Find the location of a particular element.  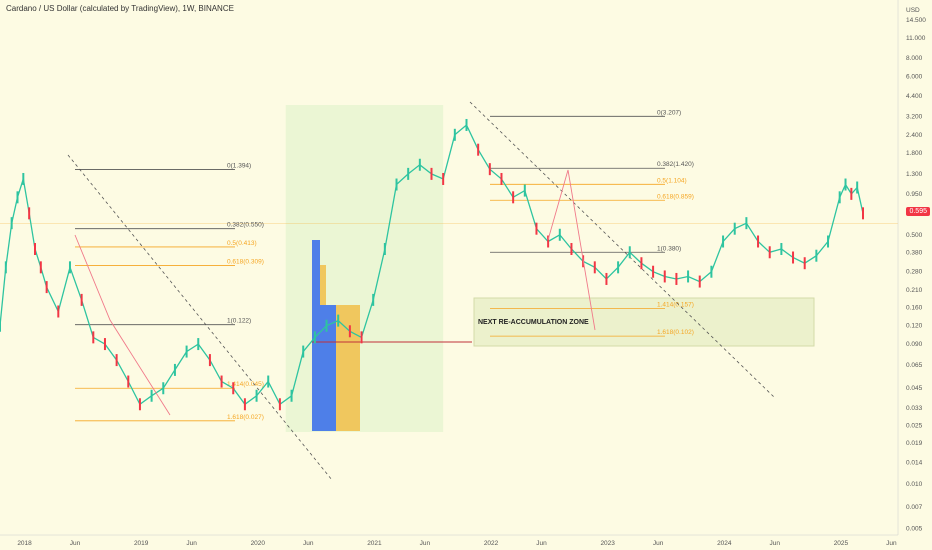

y-tick-label: 6.000 is located at coordinates (914, 76).